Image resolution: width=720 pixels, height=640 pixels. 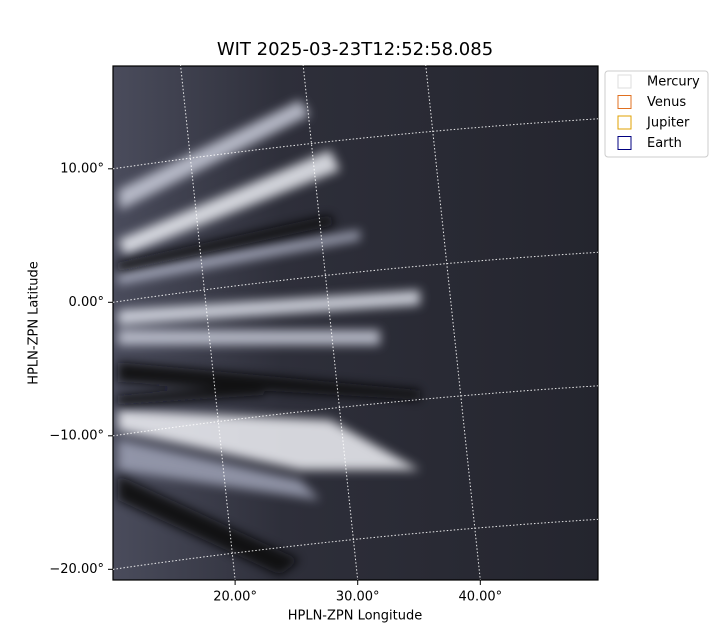 I want to click on legend-label: Earth, so click(x=664, y=143).